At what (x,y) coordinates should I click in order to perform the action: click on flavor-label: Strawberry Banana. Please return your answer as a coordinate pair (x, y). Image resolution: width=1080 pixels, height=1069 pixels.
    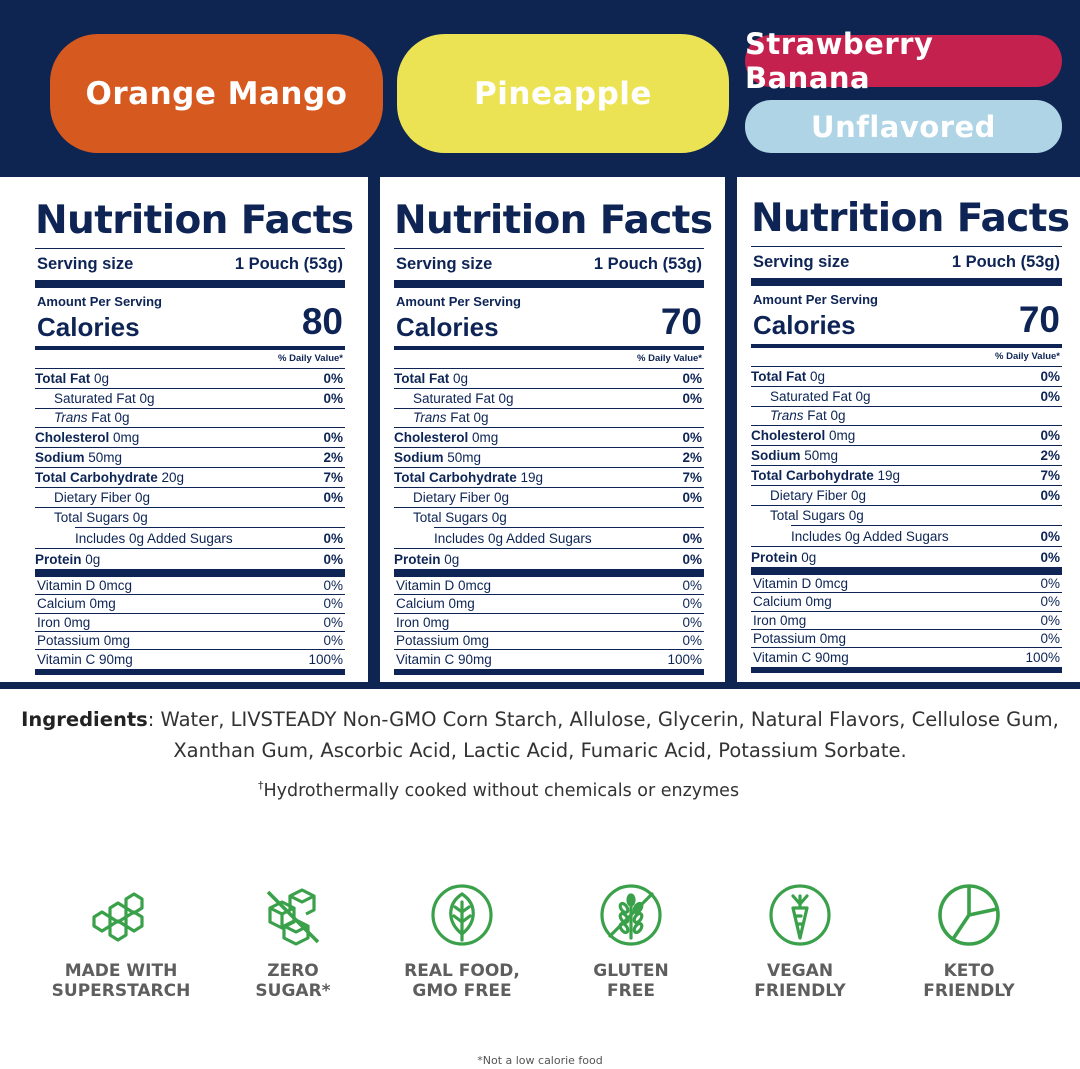
    Looking at the image, I should click on (839, 61).